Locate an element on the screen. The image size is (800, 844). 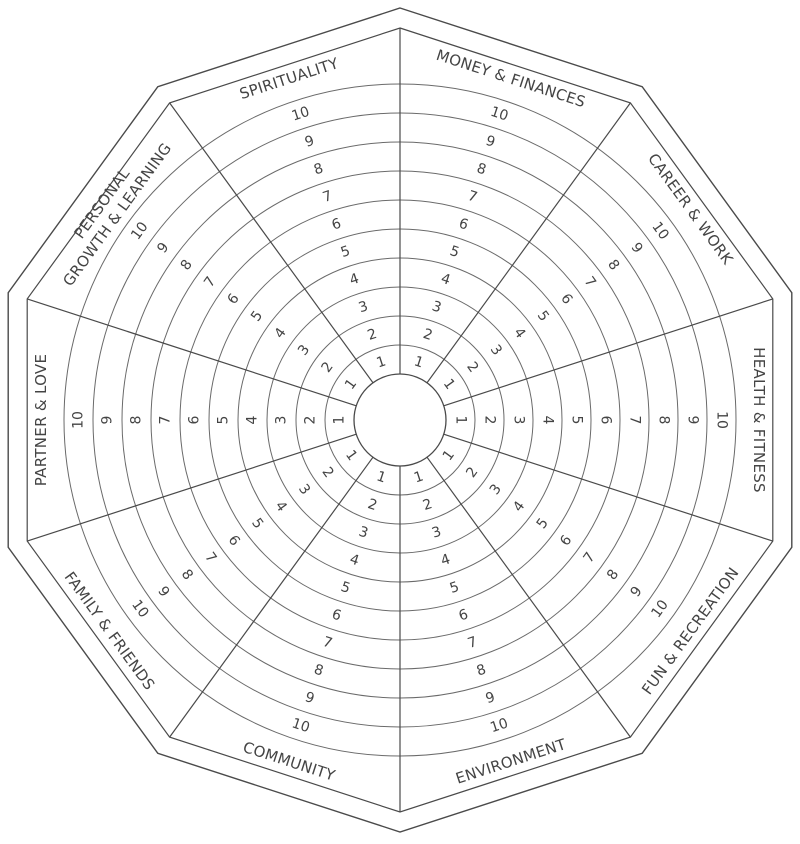
segment-label: FUN & RECREATION is located at coordinates (690, 631).